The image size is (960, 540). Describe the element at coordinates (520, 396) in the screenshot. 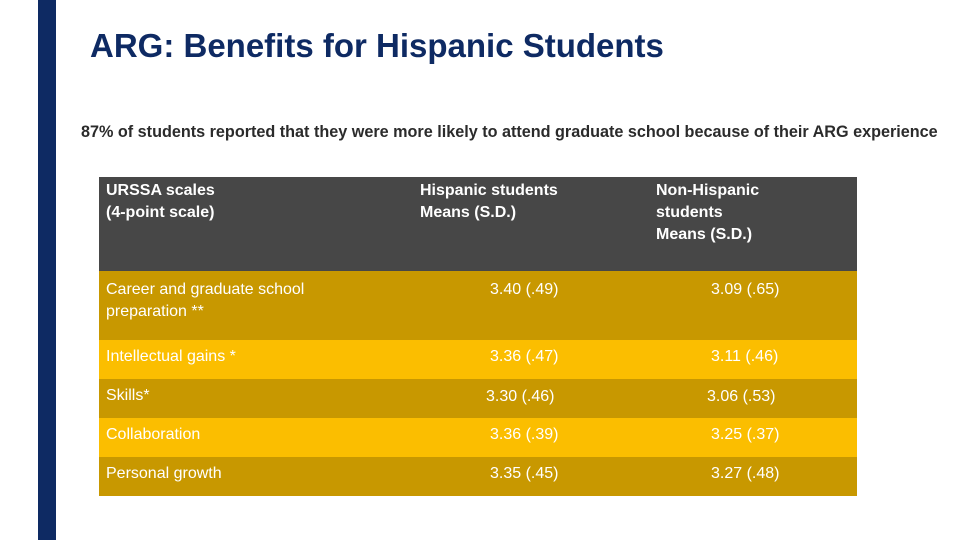

I see `hispanic-value: 3.30 (.46)` at that location.